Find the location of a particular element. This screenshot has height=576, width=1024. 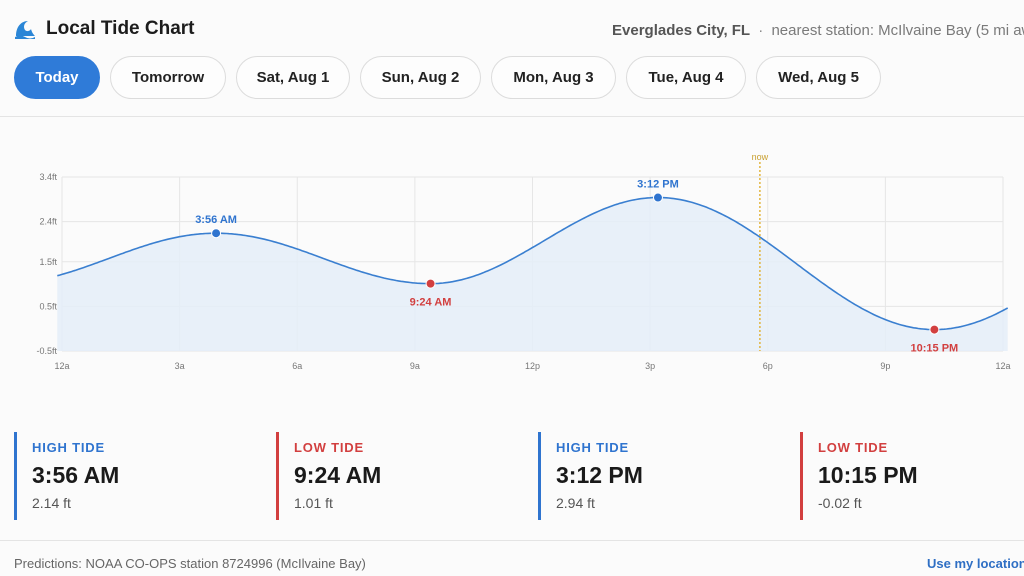

tab-today: Today is located at coordinates (57, 77).